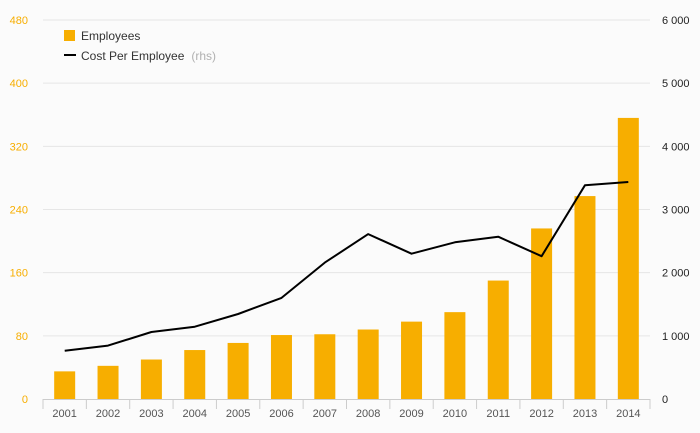 Image resolution: width=700 pixels, height=433 pixels. I want to click on left-tick-label: 240, so click(19, 211).